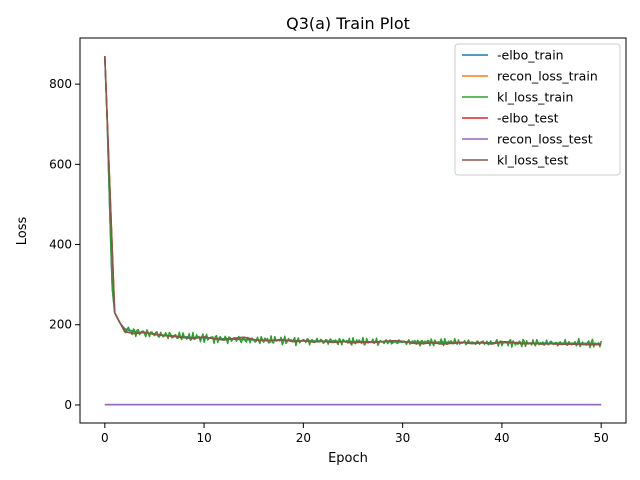 This screenshot has height=480, width=640. I want to click on y-tick-label: 800, so click(60, 84).